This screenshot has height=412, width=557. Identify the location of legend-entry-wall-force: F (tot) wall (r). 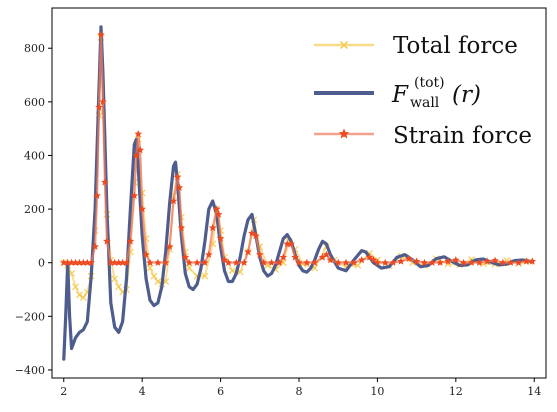
(397, 93).